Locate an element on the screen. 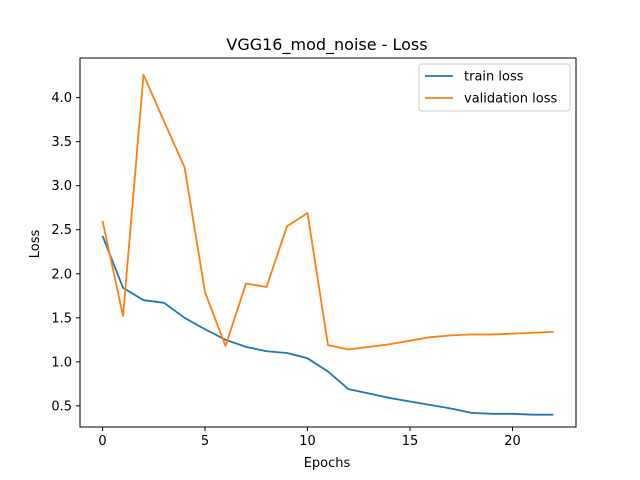  x-axis-ticks: 0 5 10 15 20 is located at coordinates (309, 438).